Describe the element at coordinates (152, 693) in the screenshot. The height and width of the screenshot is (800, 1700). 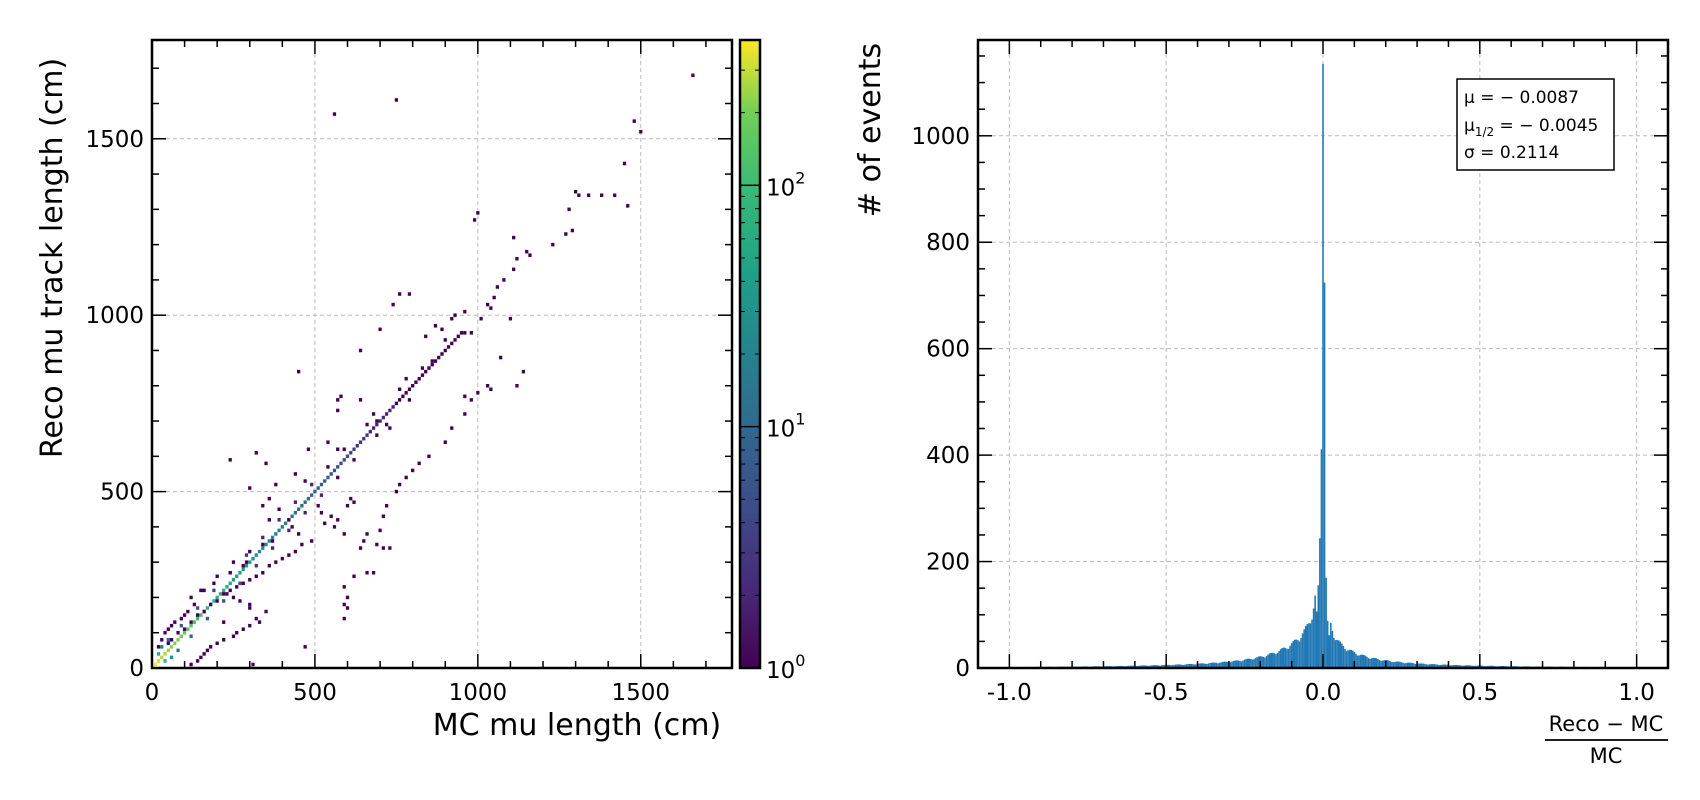
I see `heatmap-x-tick-label: 0` at that location.